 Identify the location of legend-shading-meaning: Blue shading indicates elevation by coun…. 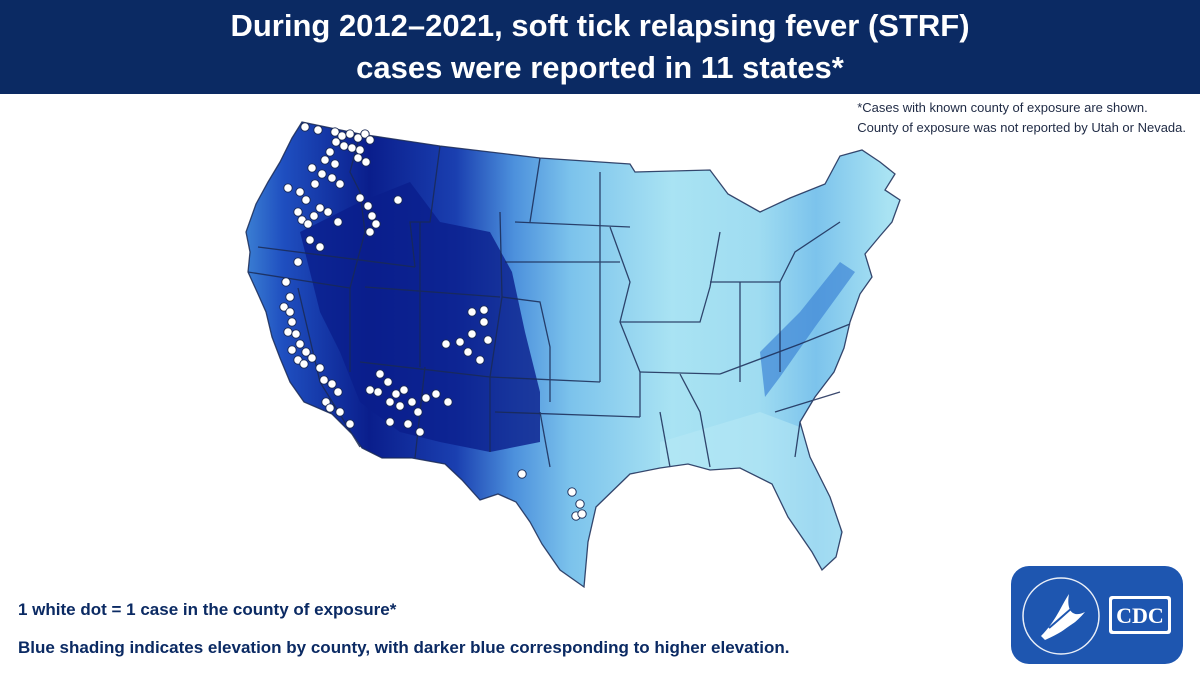
(404, 647).